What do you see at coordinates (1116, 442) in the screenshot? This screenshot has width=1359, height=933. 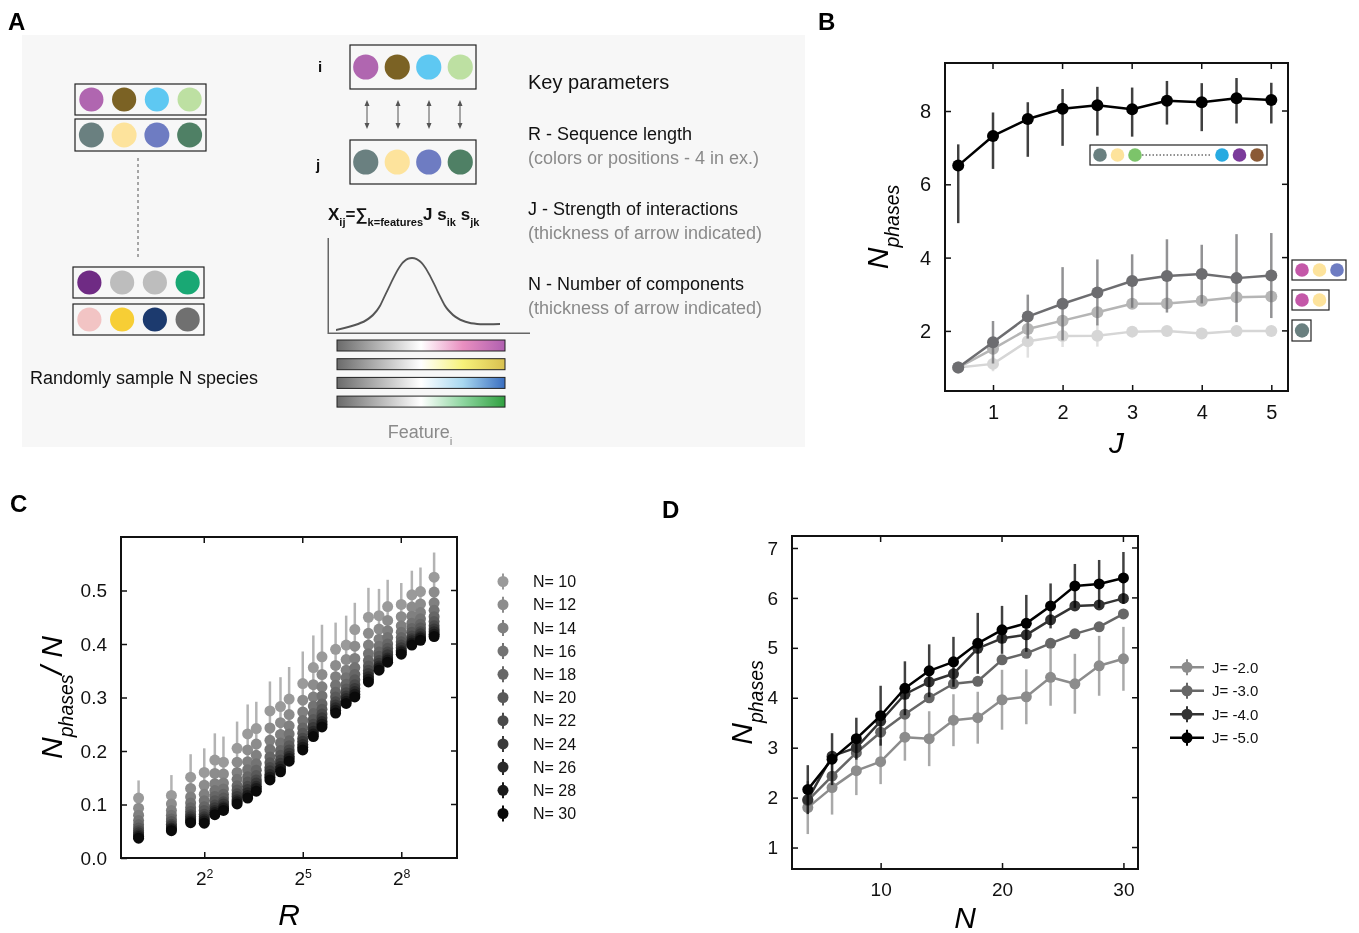 I see `x-axis-title: J` at bounding box center [1116, 442].